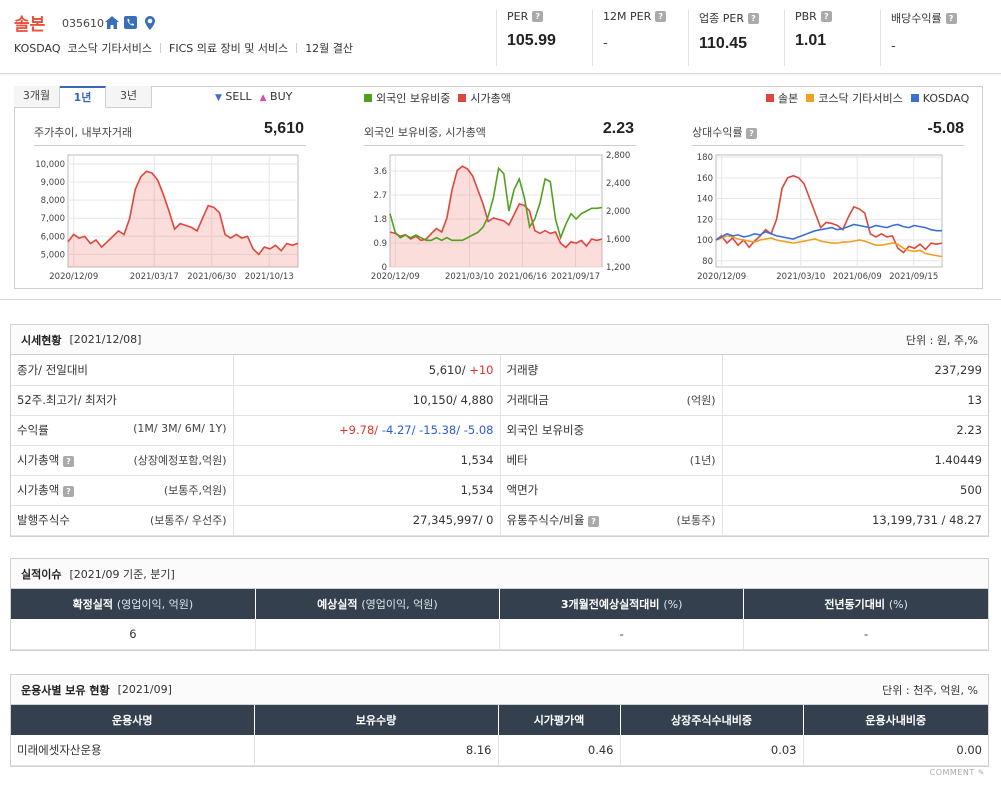 The image size is (1001, 785). I want to click on section-date: [2021/12/08], so click(105, 339).